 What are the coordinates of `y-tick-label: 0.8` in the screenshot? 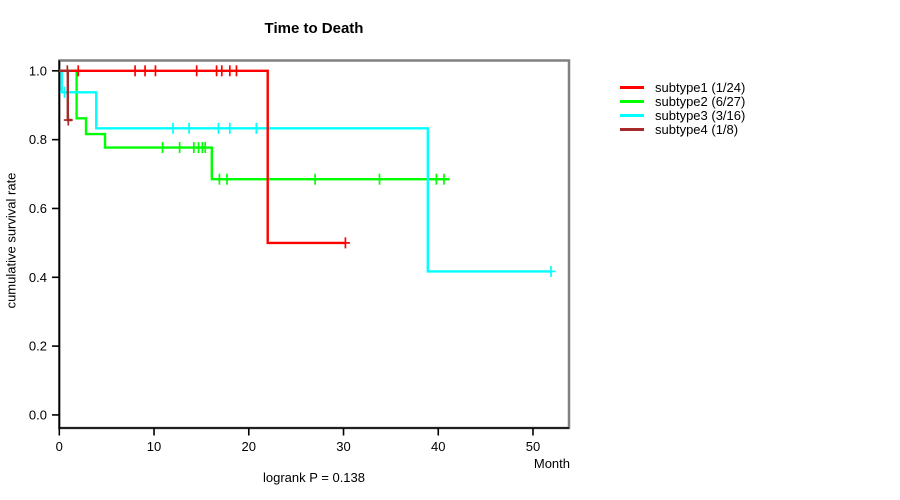 It's located at (38, 139).